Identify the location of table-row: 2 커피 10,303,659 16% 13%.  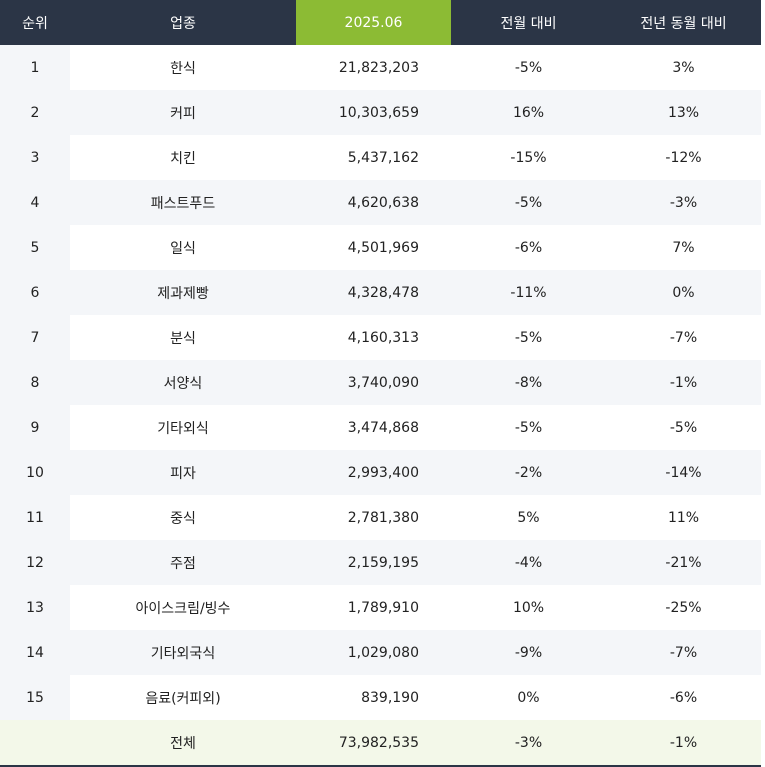
(380, 112).